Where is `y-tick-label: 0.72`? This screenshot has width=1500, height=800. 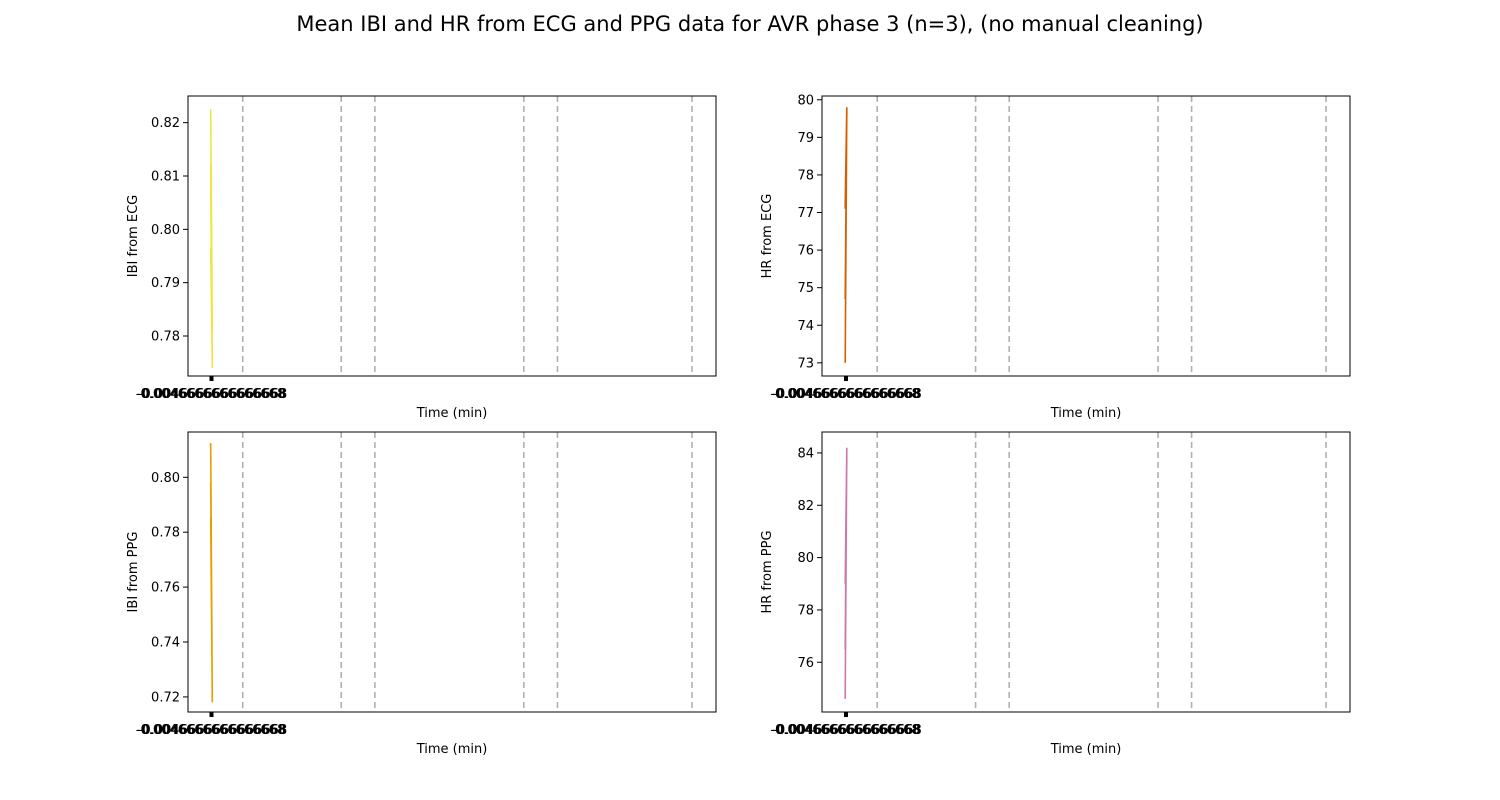 y-tick-label: 0.72 is located at coordinates (165, 697).